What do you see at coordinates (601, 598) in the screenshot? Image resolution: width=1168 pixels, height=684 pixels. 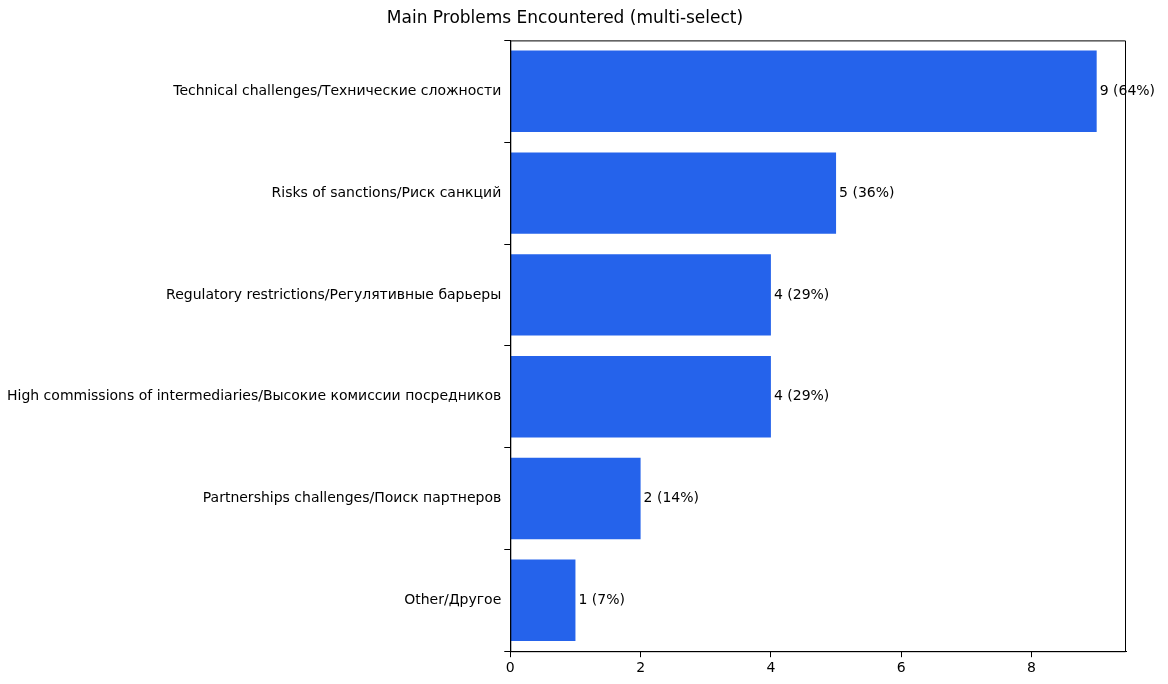 I see `data-label: 1 (7%)` at bounding box center [601, 598].